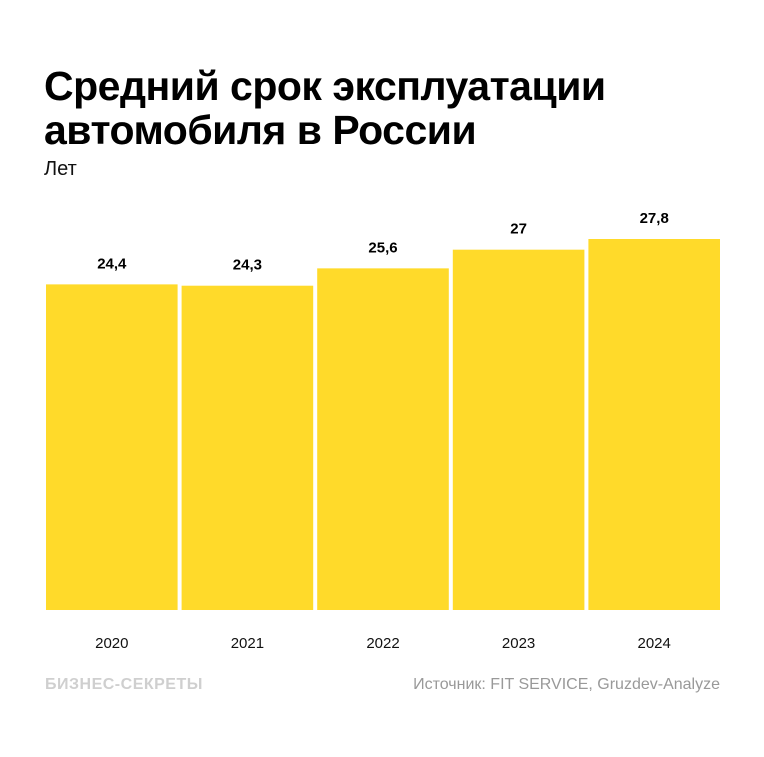 This screenshot has height=757, width=764. I want to click on title-line-2: автомобиля в России, so click(260, 130).